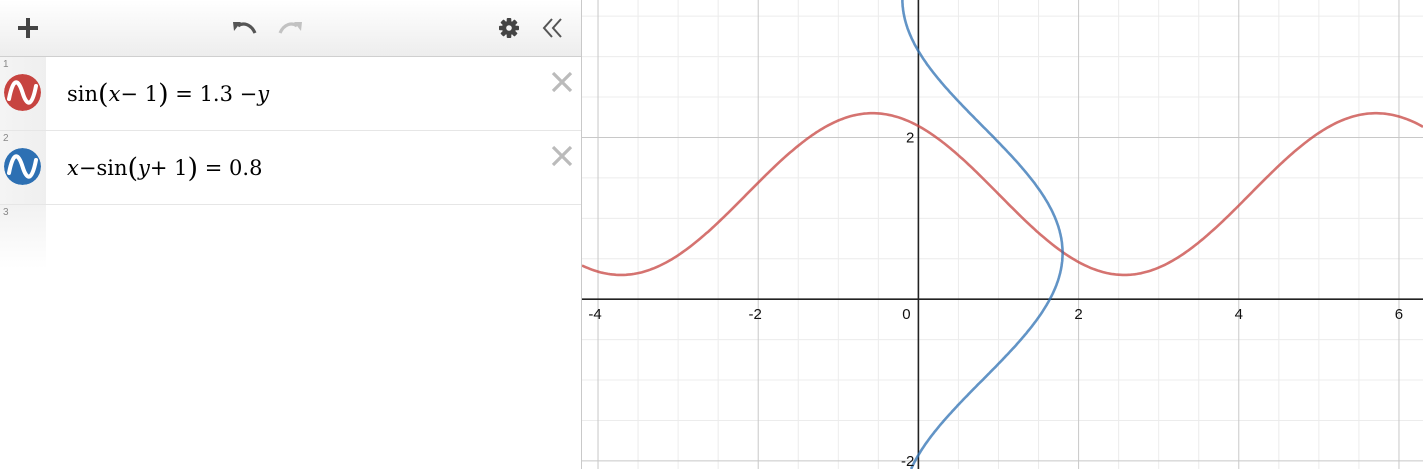  I want to click on blue-graph-wave-icon, so click(22, 166).